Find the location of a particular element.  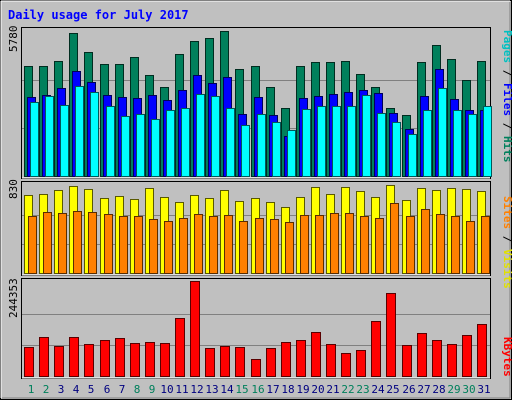

x-label-day-16: 16 is located at coordinates (257, 389).